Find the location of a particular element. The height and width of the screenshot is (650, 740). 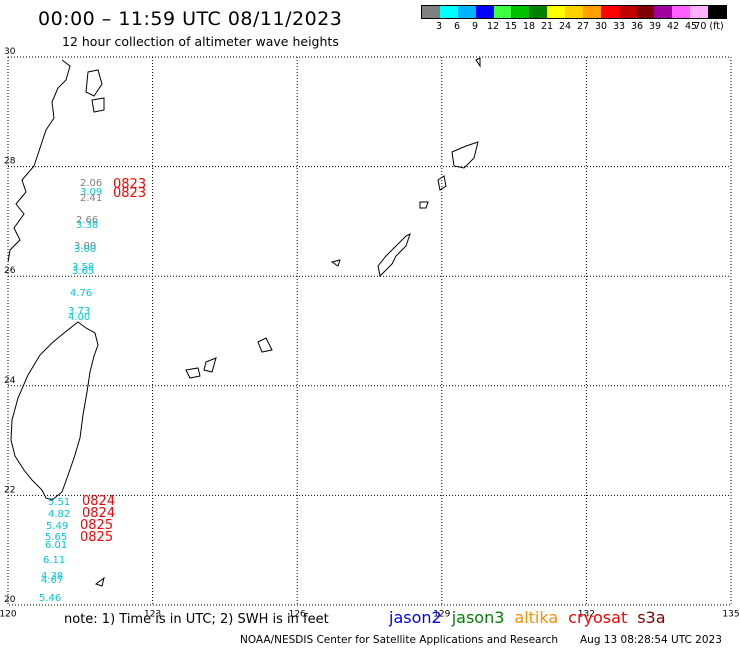

legend-label: 15 is located at coordinates (511, 26).